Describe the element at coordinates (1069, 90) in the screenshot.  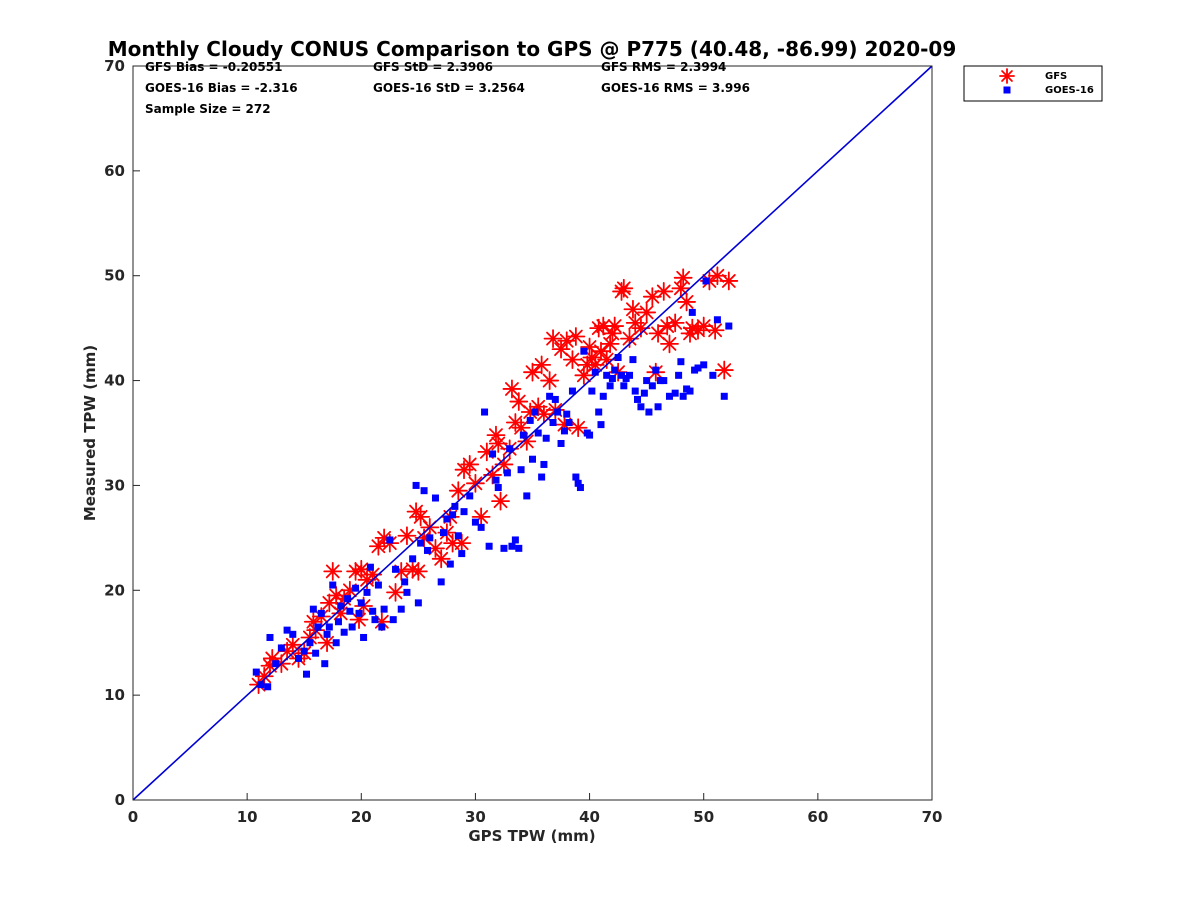
I see `legend-label-goes16: GOES-16` at that location.